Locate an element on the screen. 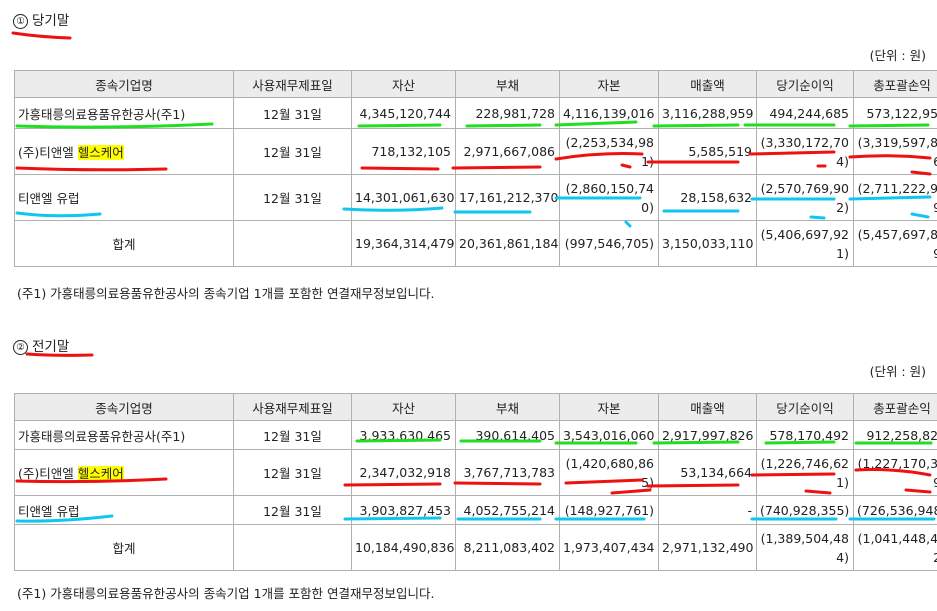 The width and height of the screenshot is (937, 611). revenue-value: 28,158,632 is located at coordinates (707, 197).